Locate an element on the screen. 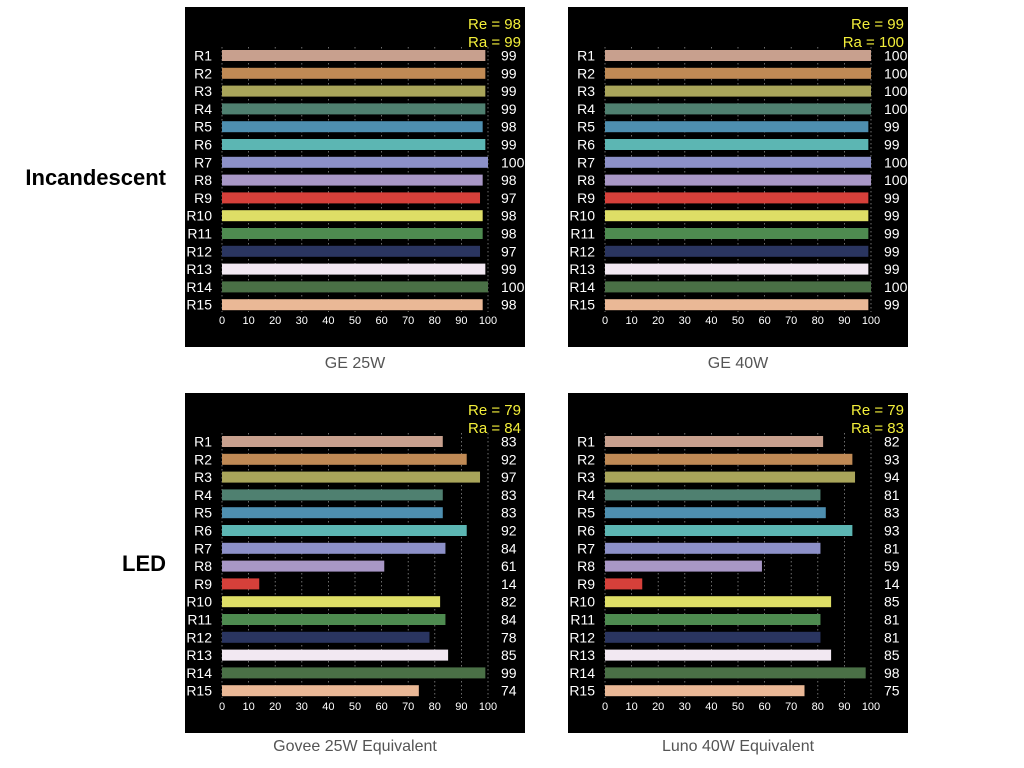 The height and width of the screenshot is (768, 1024). x-tick-label: 0 is located at coordinates (605, 321).